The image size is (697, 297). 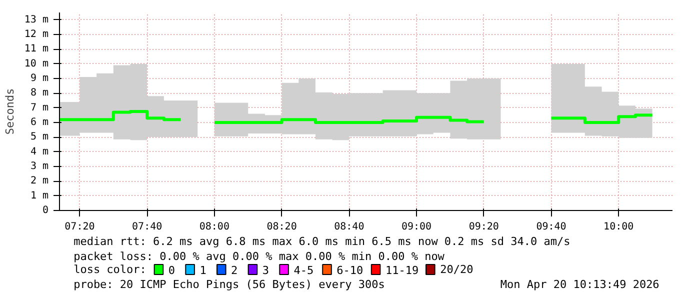 What do you see at coordinates (39, 122) in the screenshot?
I see `y-tick-label: 6 m` at bounding box center [39, 122].